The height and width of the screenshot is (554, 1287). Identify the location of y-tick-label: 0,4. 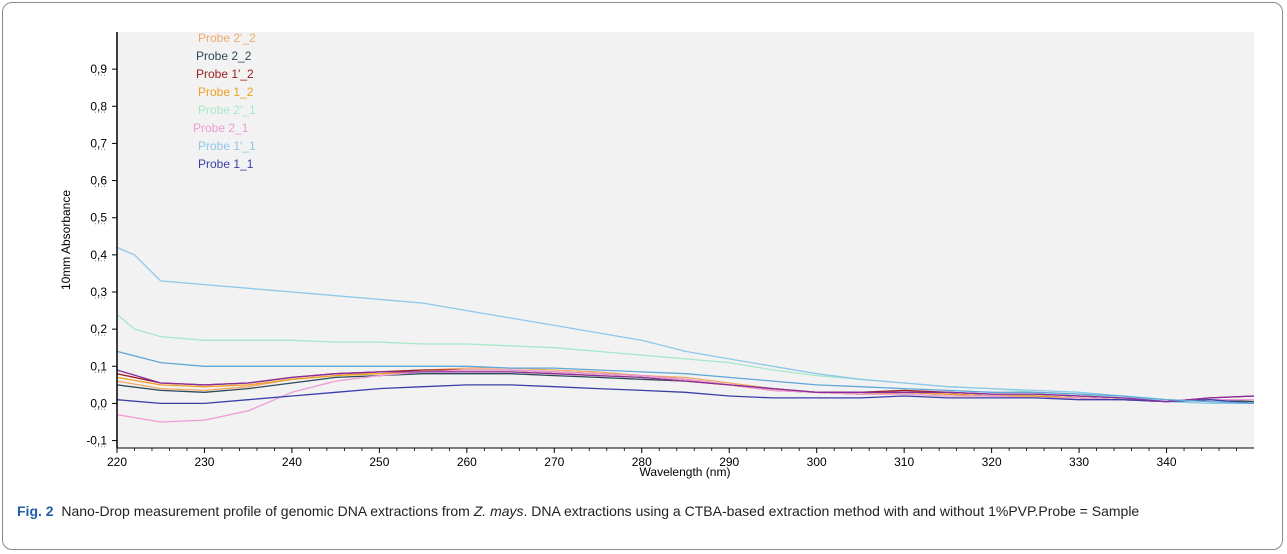
(98, 255).